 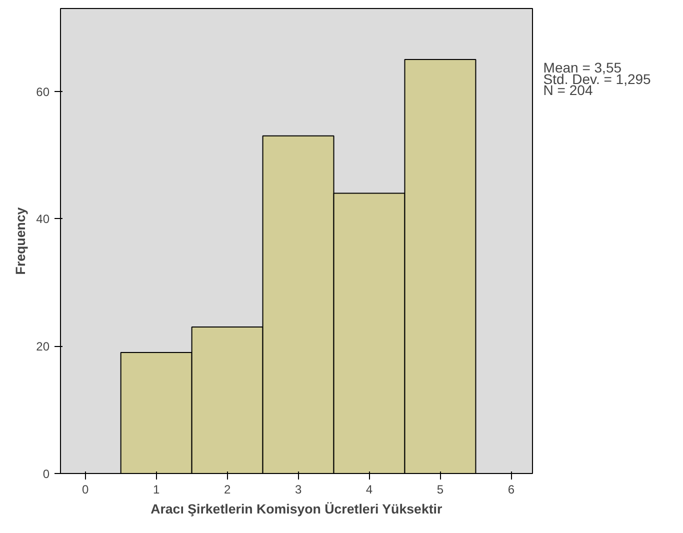 I want to click on y-tick-label: 20, so click(x=43, y=347).